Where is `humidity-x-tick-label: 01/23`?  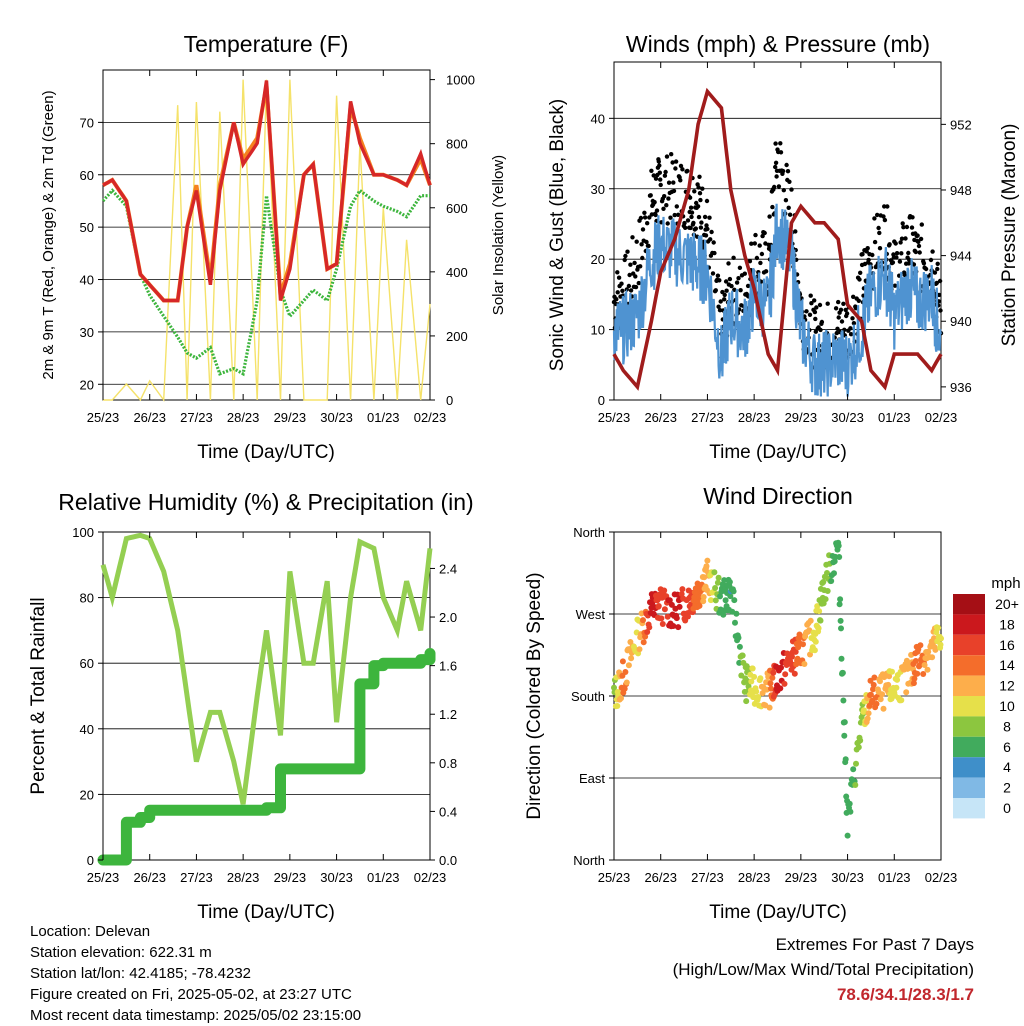
humidity-x-tick-label: 01/23 is located at coordinates (383, 877).